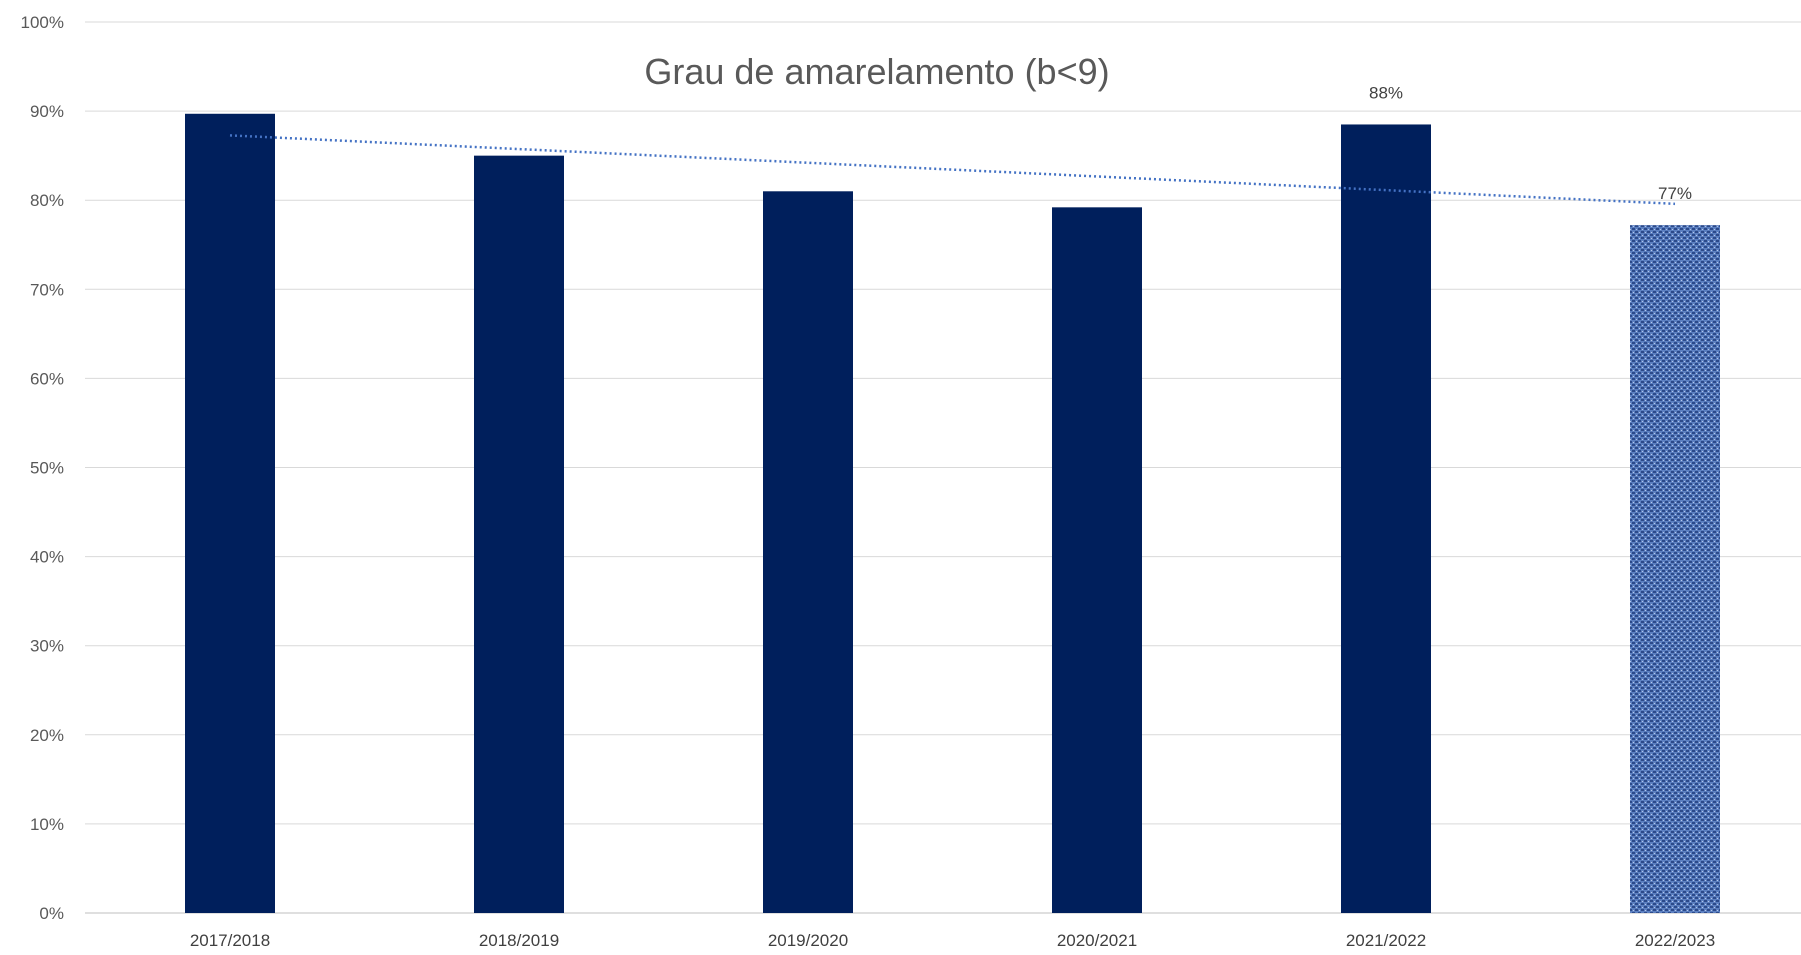 This screenshot has height=955, width=1801. Describe the element at coordinates (47, 289) in the screenshot. I see `y-tick-label: 70%` at that location.